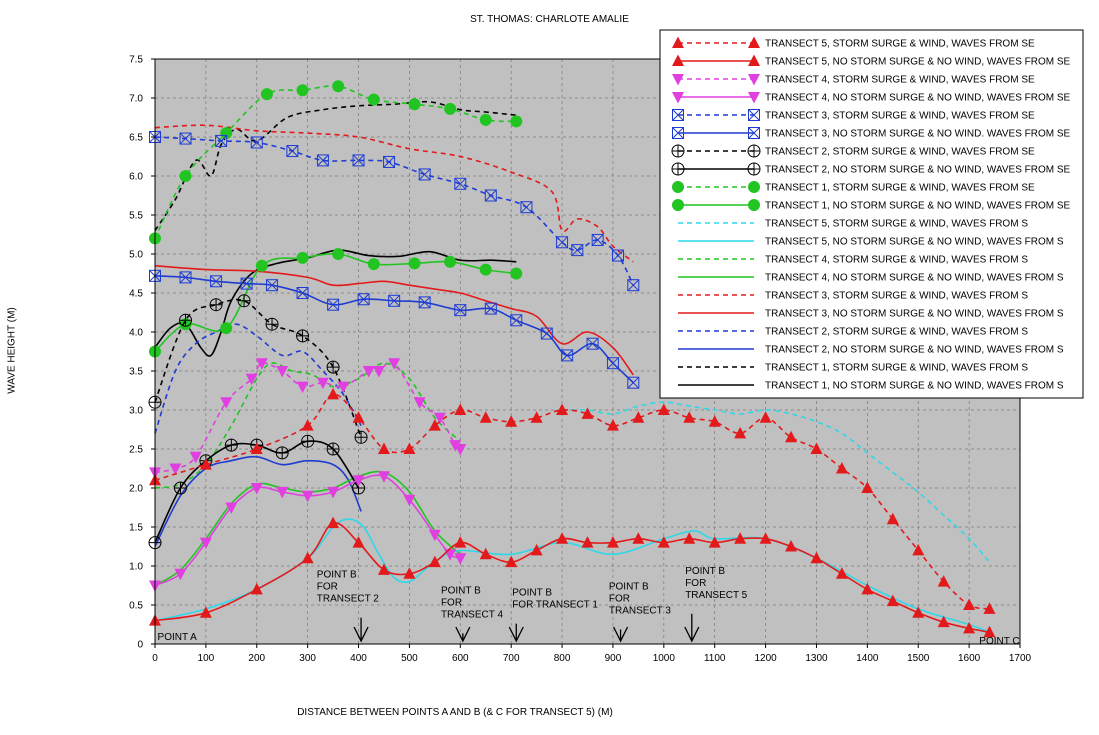 This screenshot has width=1099, height=735. What do you see at coordinates (867, 658) in the screenshot?
I see `x-tick-label: 1400` at bounding box center [867, 658].